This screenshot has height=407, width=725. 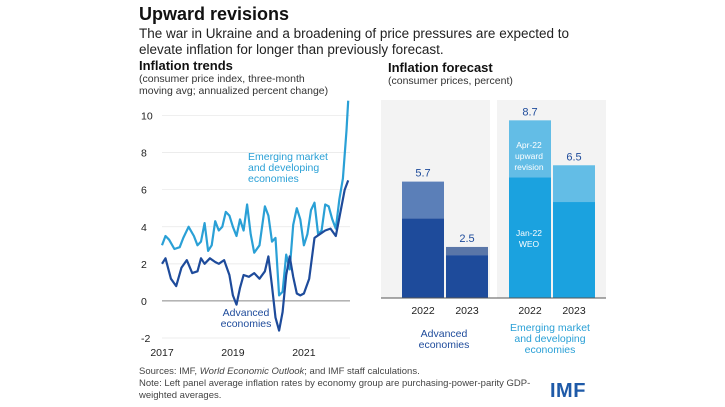 I want to click on left-panel-subtitle-2: moving avg; annualized percent change), so click(x=234, y=91).